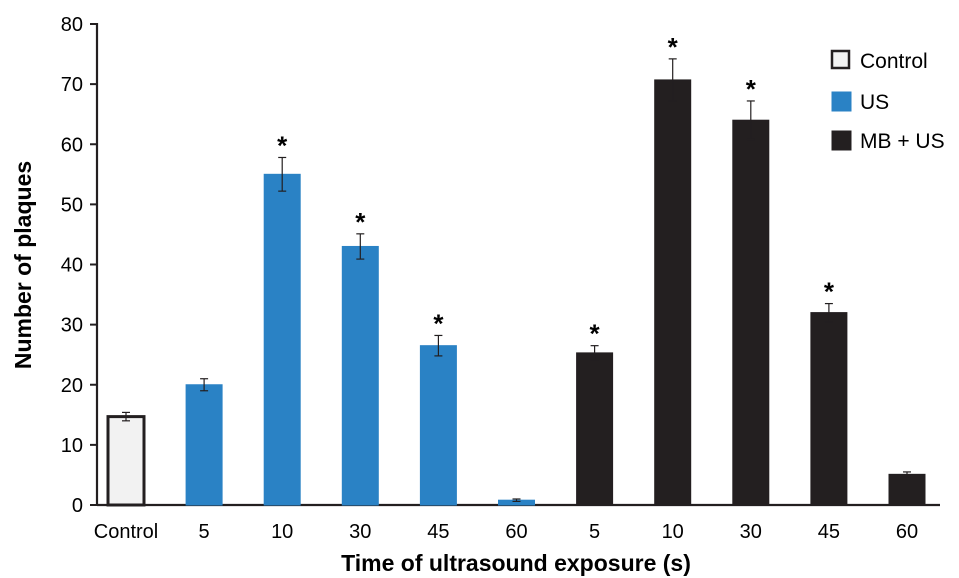 This screenshot has width=959, height=578. I want to click on y-tick-label: 30, so click(72, 326).